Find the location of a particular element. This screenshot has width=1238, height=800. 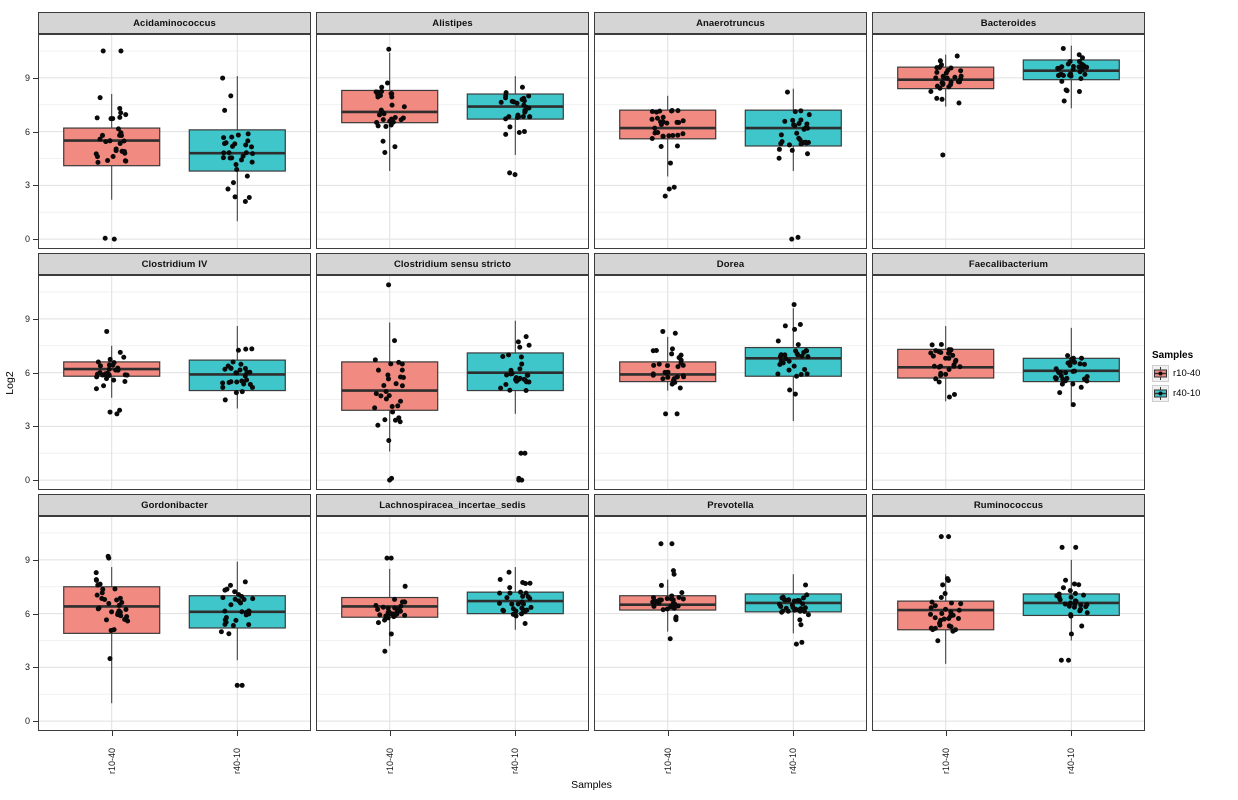

facet-strip-prevotella: Prevotella is located at coordinates (730, 505).